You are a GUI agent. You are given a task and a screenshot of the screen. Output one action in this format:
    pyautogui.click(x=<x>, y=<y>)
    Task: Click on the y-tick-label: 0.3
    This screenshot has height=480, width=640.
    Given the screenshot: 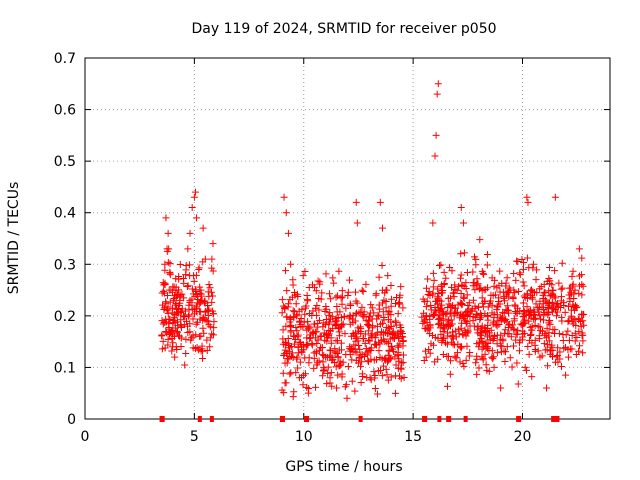 What is the action you would take?
    pyautogui.click(x=65, y=265)
    